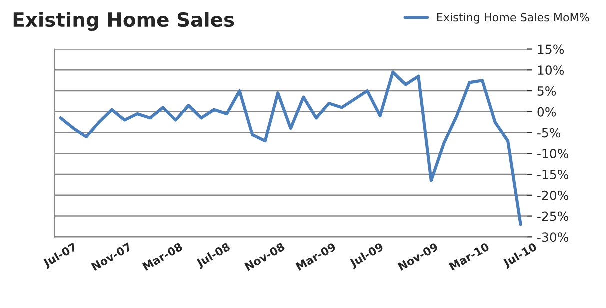 Image resolution: width=606 pixels, height=308 pixels. Describe the element at coordinates (124, 22) in the screenshot. I see `chart-title: Existing Home Sales` at that location.